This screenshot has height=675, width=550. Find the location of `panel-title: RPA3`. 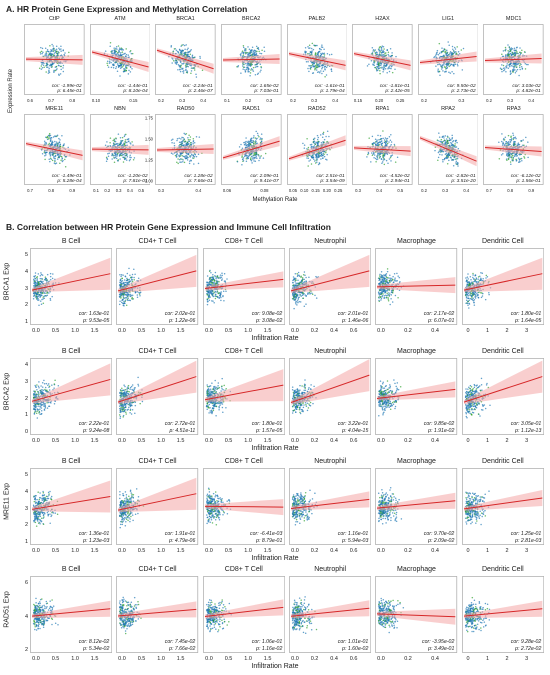

panel-title: RPA3 is located at coordinates (513, 109).